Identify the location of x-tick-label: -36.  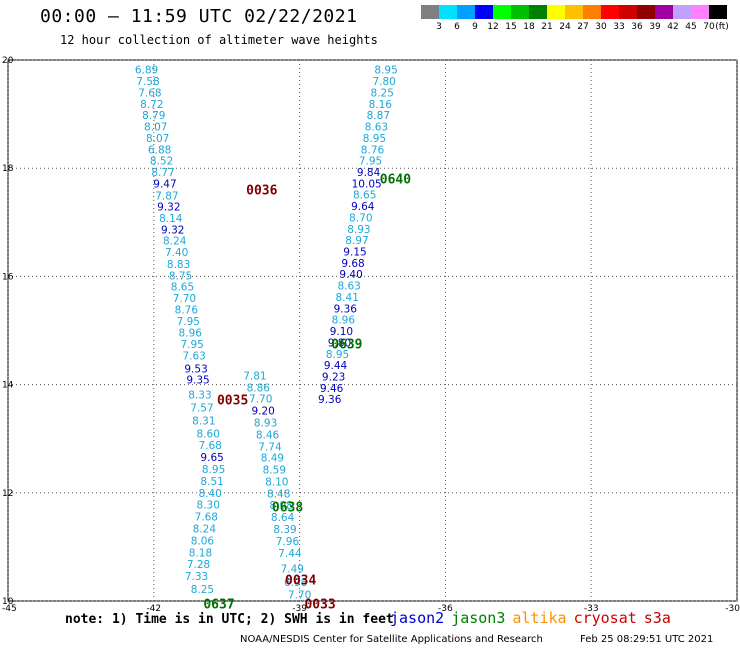
(445, 609).